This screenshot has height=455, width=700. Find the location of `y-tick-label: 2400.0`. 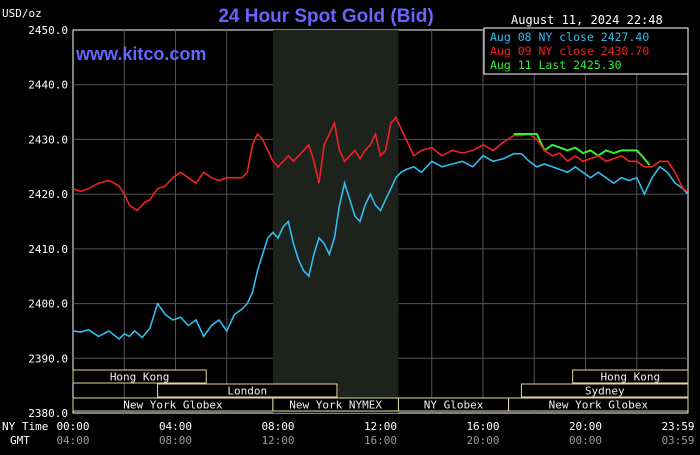

y-tick-label: 2400.0 is located at coordinates (48, 304).